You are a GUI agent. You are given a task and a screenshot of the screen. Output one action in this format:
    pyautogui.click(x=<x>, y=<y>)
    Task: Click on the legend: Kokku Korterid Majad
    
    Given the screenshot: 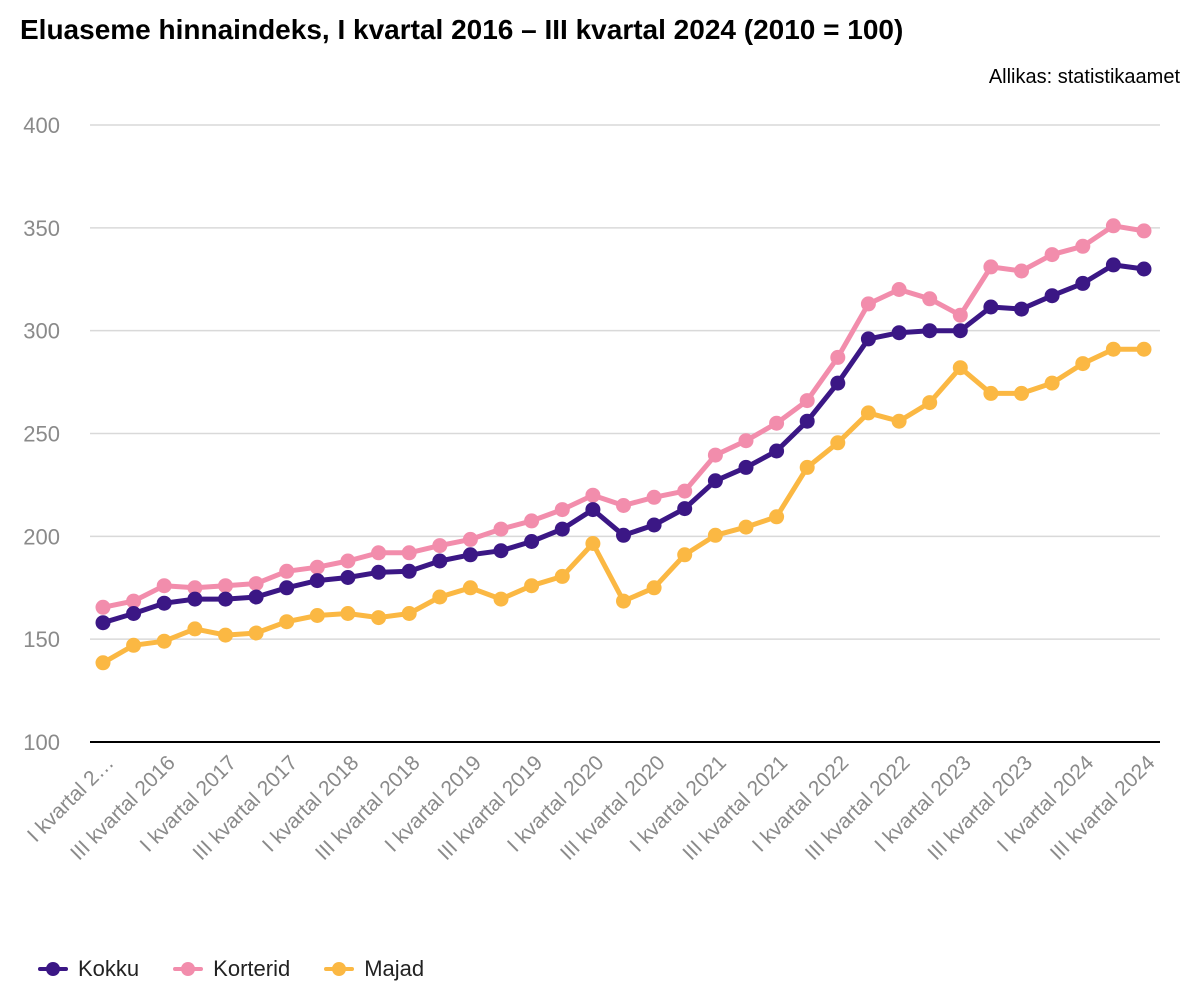 What is the action you would take?
    pyautogui.click(x=231, y=969)
    